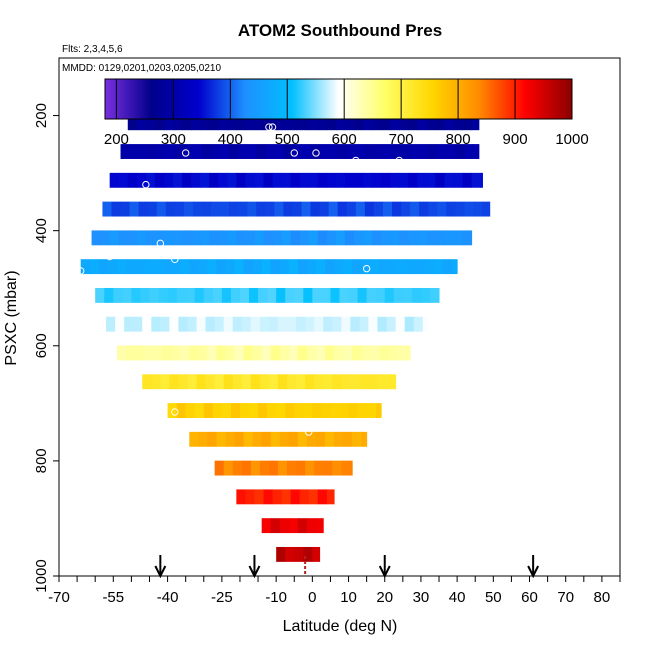 The image size is (650, 650). Describe the element at coordinates (602, 597) in the screenshot. I see `x-tick-label: 80` at that location.